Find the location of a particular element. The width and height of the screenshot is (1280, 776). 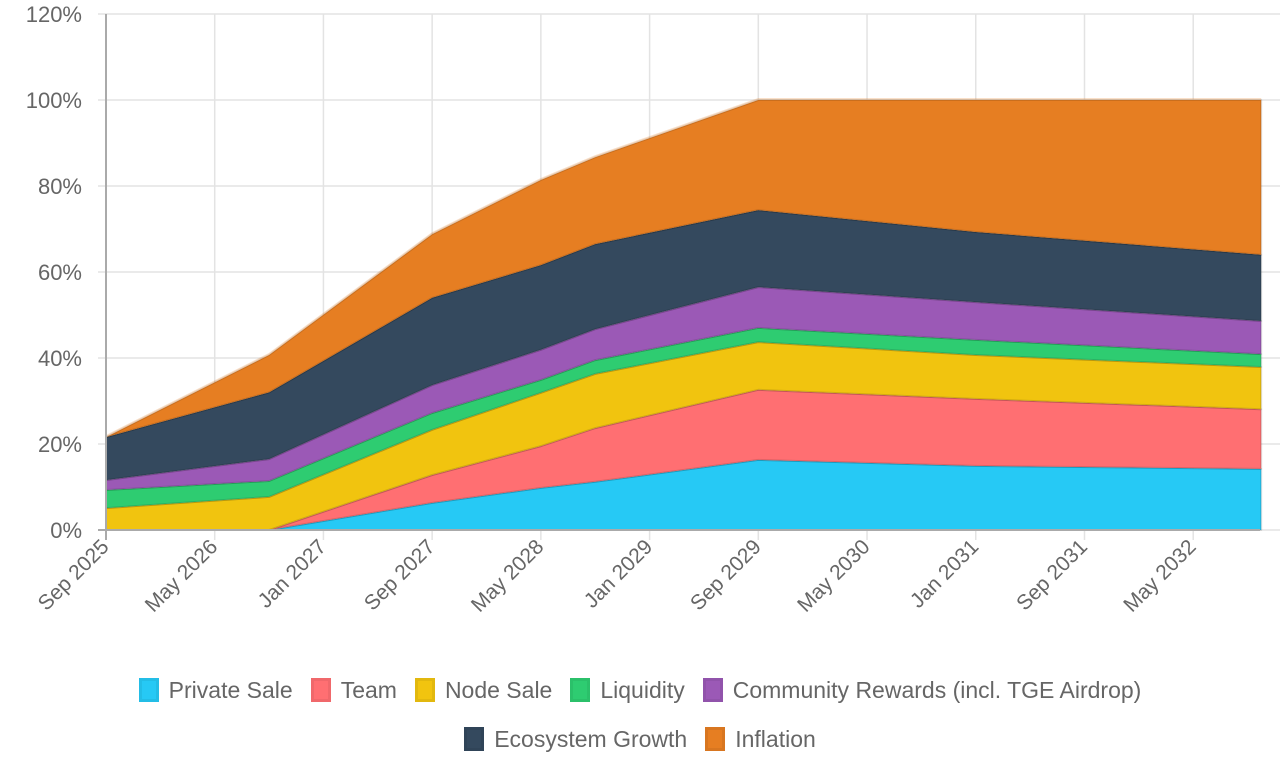

legend-item: Private Sale is located at coordinates (215, 690).